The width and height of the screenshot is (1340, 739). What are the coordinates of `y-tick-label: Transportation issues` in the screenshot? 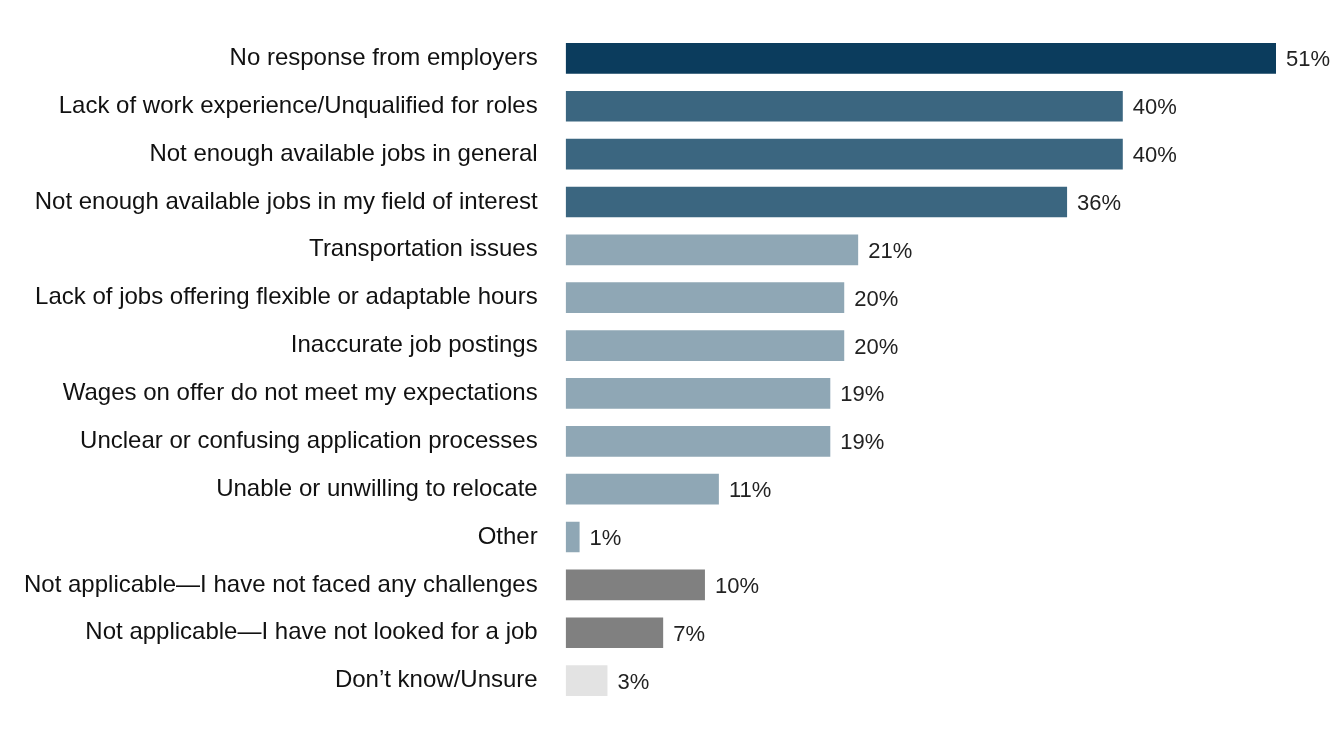 It's located at (423, 248).